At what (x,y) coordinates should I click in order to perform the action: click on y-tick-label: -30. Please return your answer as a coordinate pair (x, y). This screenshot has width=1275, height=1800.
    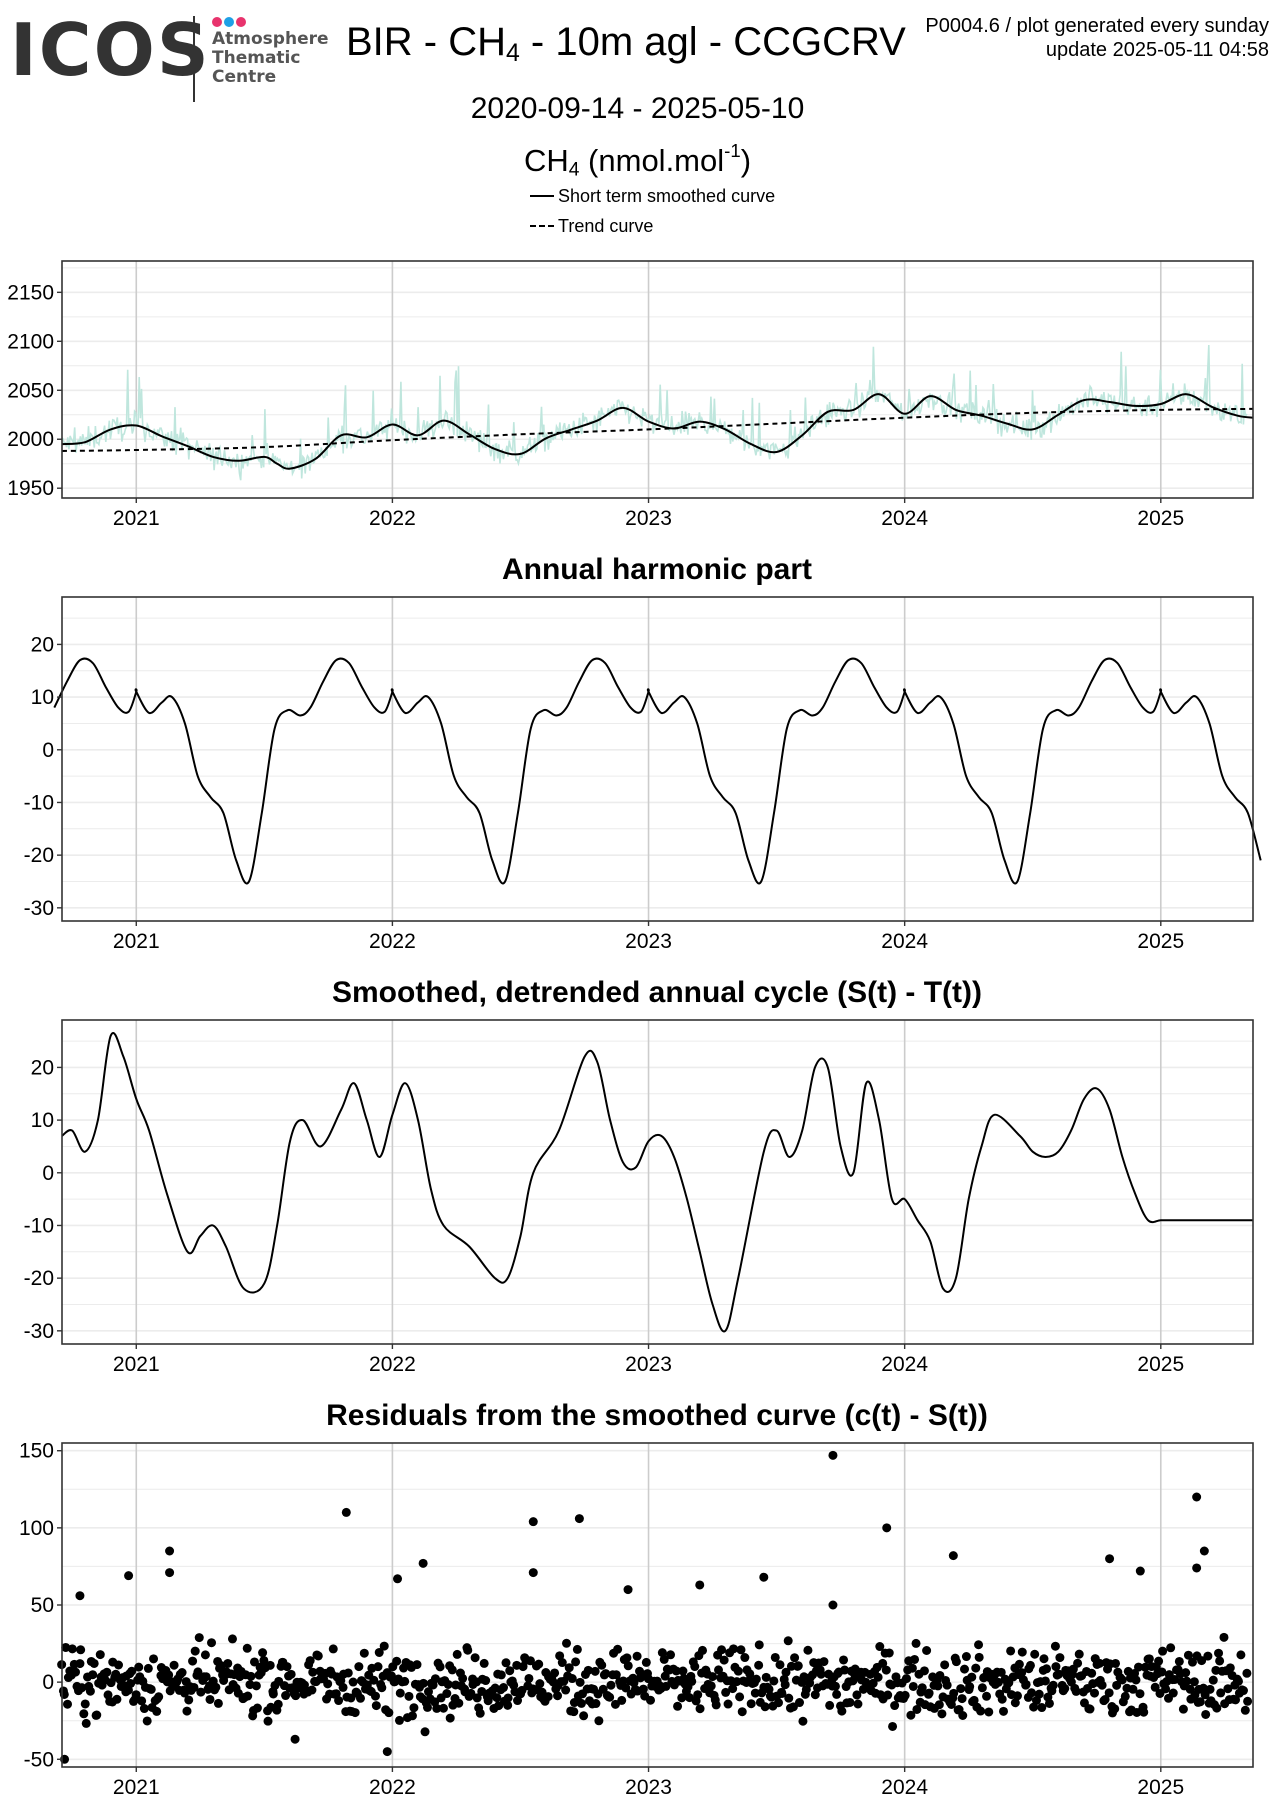
    Looking at the image, I should click on (39, 908).